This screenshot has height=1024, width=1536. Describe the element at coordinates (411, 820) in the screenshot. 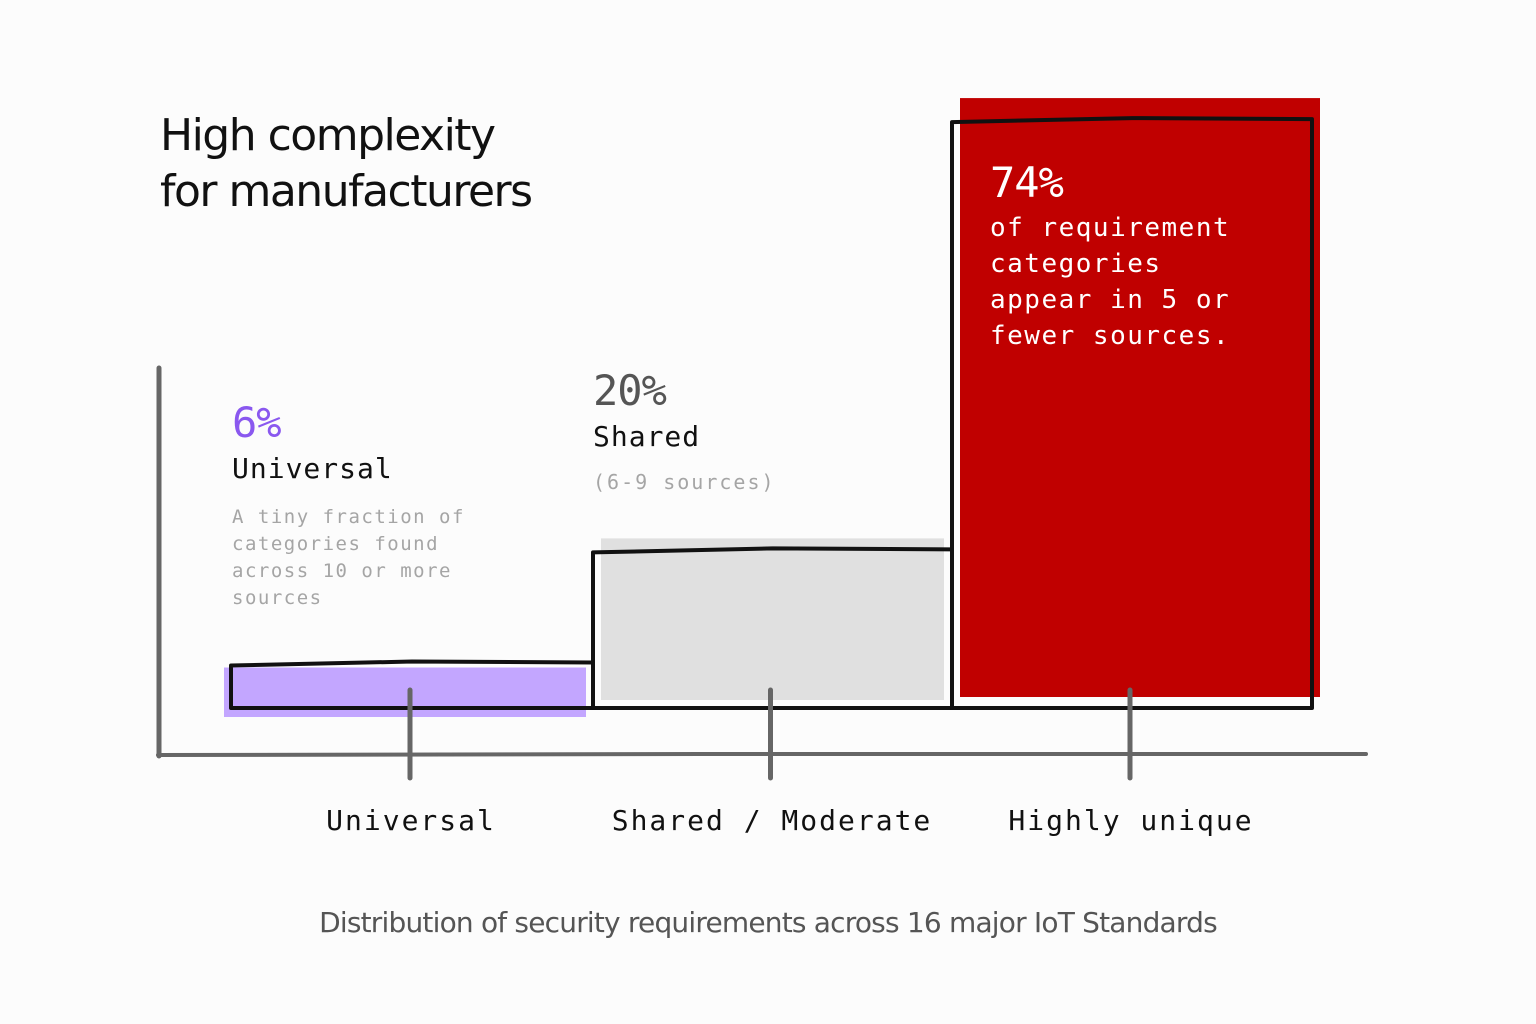

I see `x-tick-label-universal: Universal` at that location.